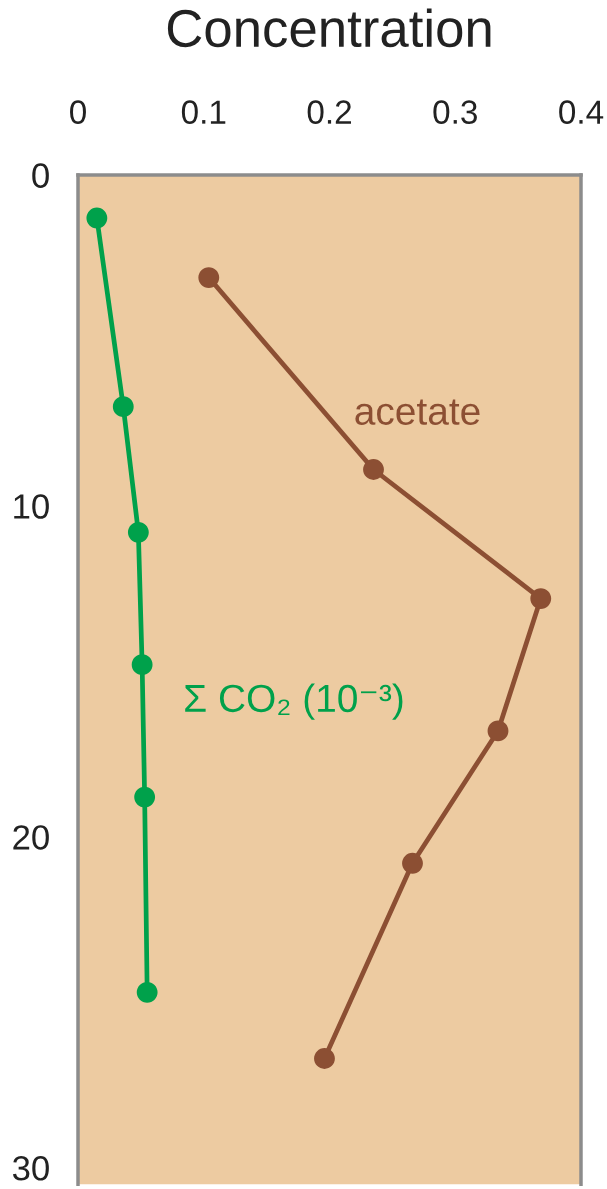 This screenshot has width=607, height=1189. Describe the element at coordinates (329, 112) in the screenshot. I see `x-tick-label: 0.2` at that location.